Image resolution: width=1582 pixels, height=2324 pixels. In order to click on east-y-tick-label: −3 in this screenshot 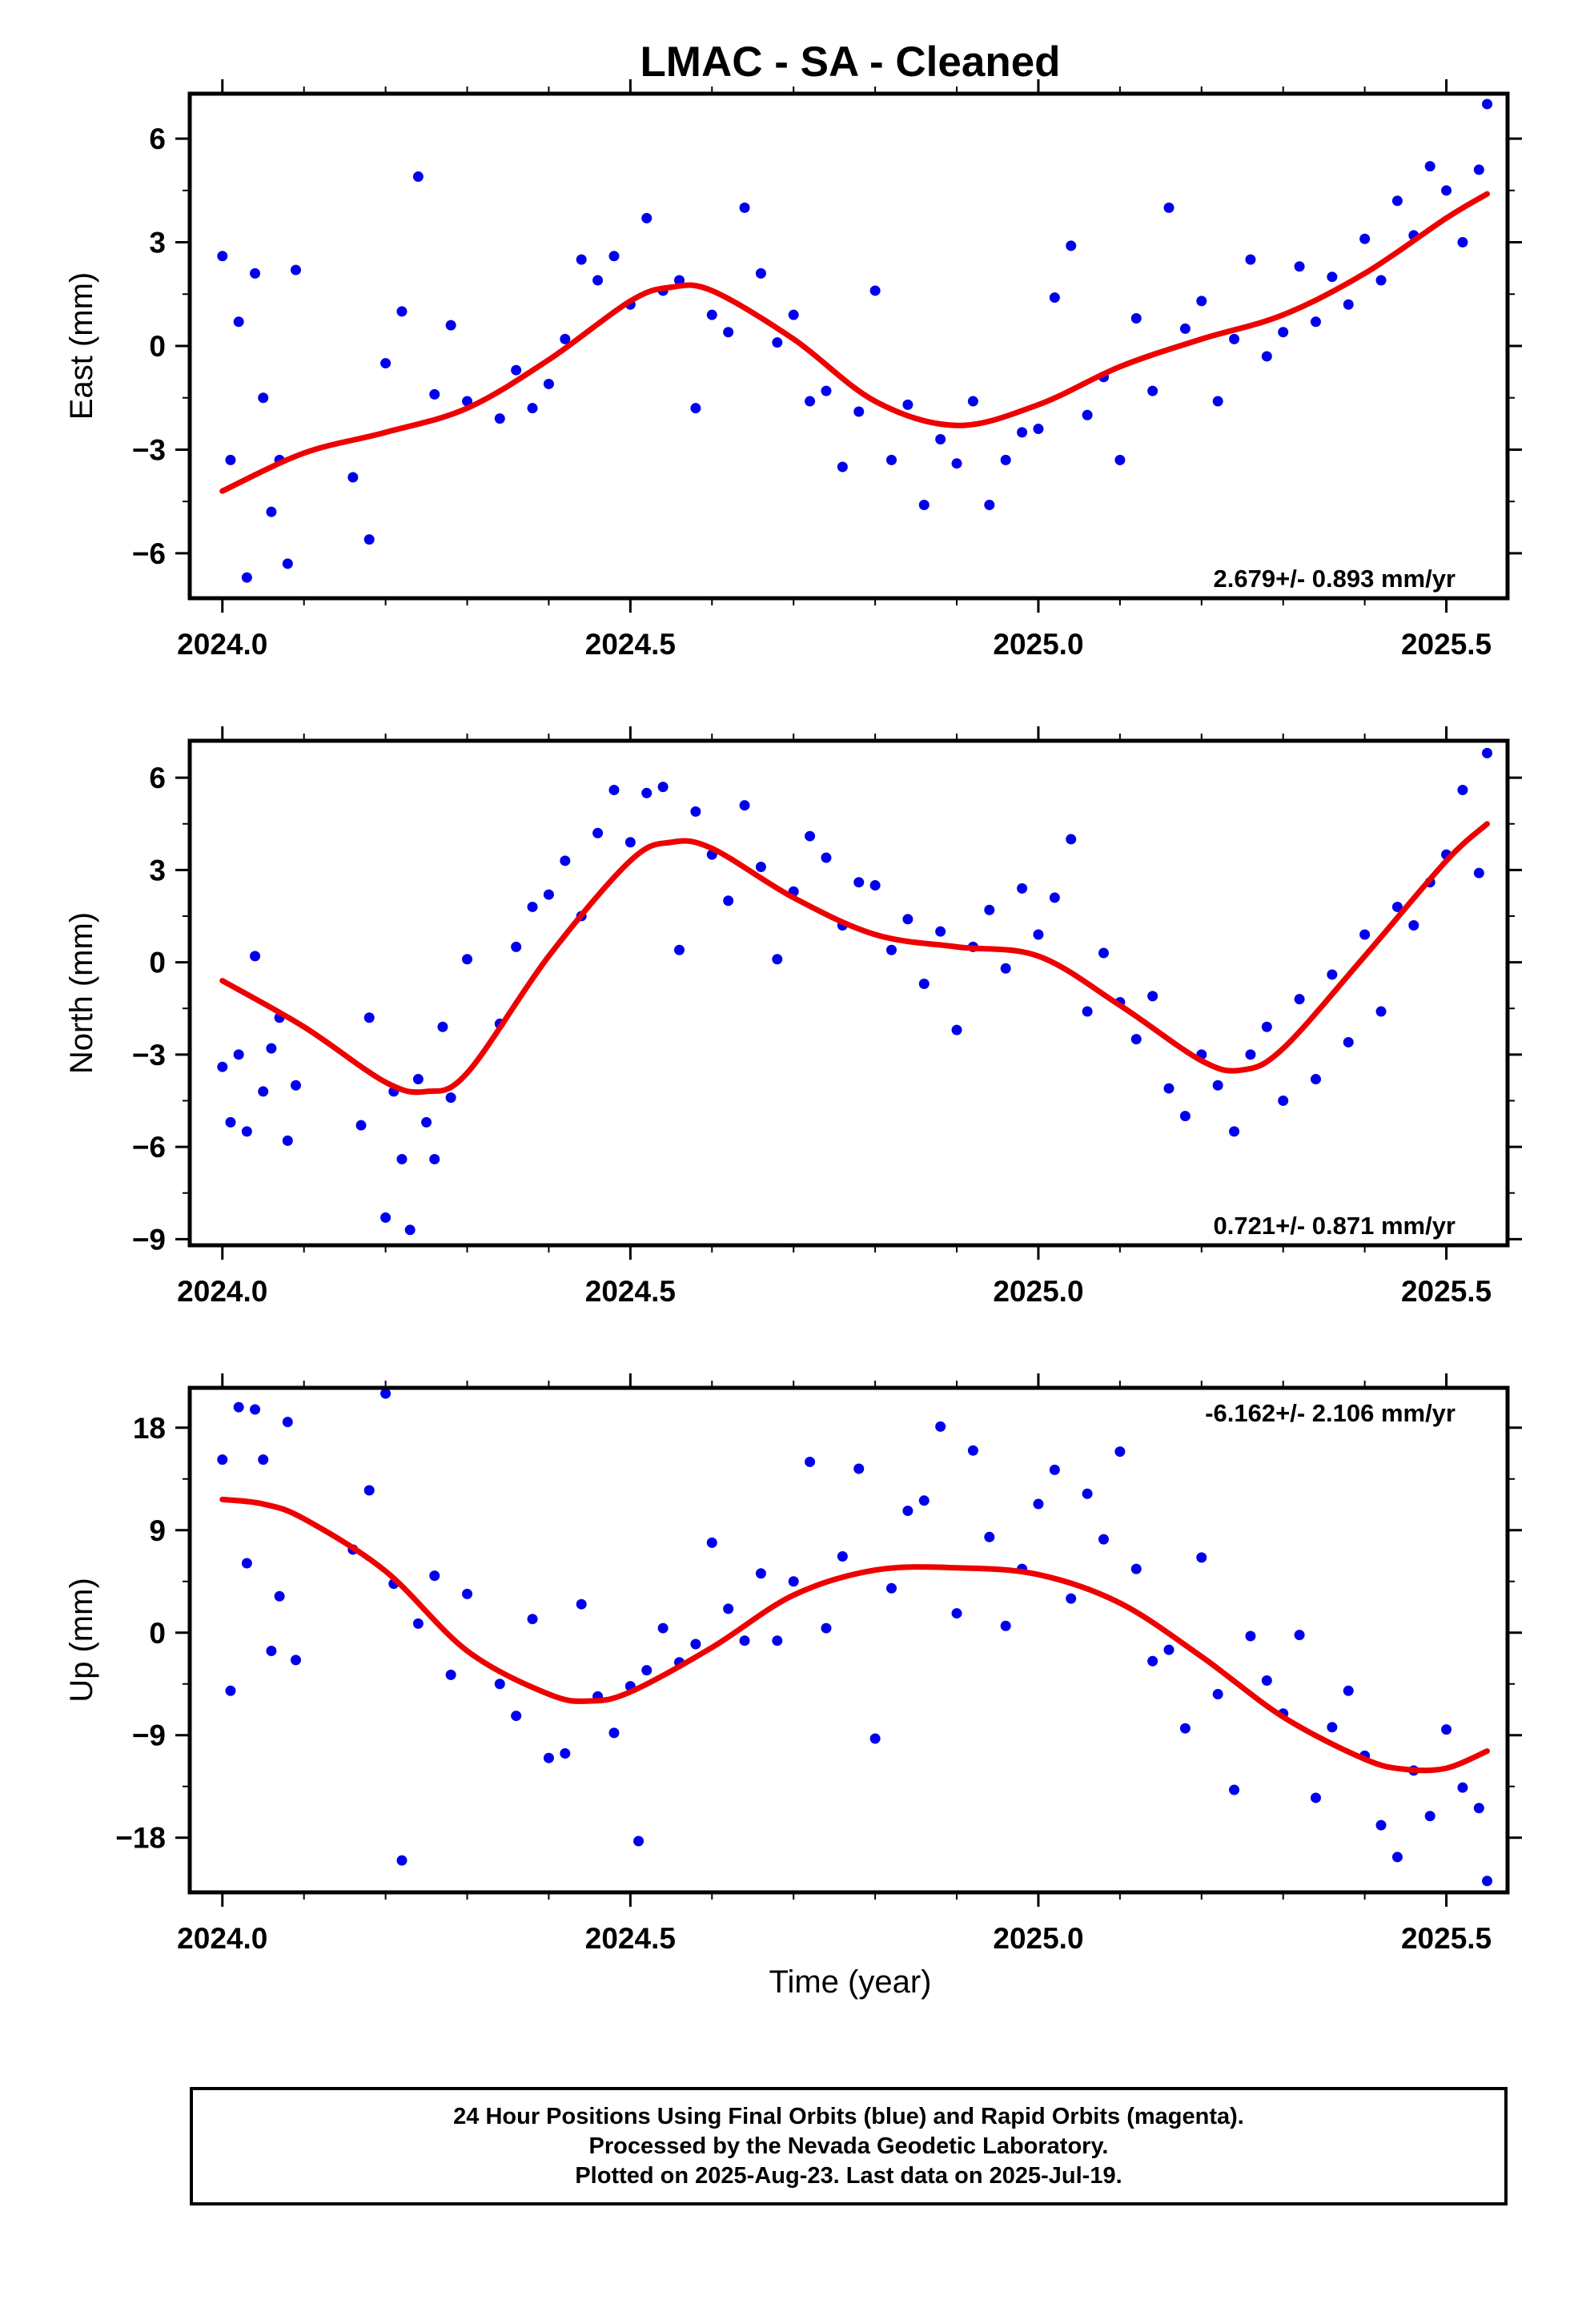, I will do `click(149, 450)`.